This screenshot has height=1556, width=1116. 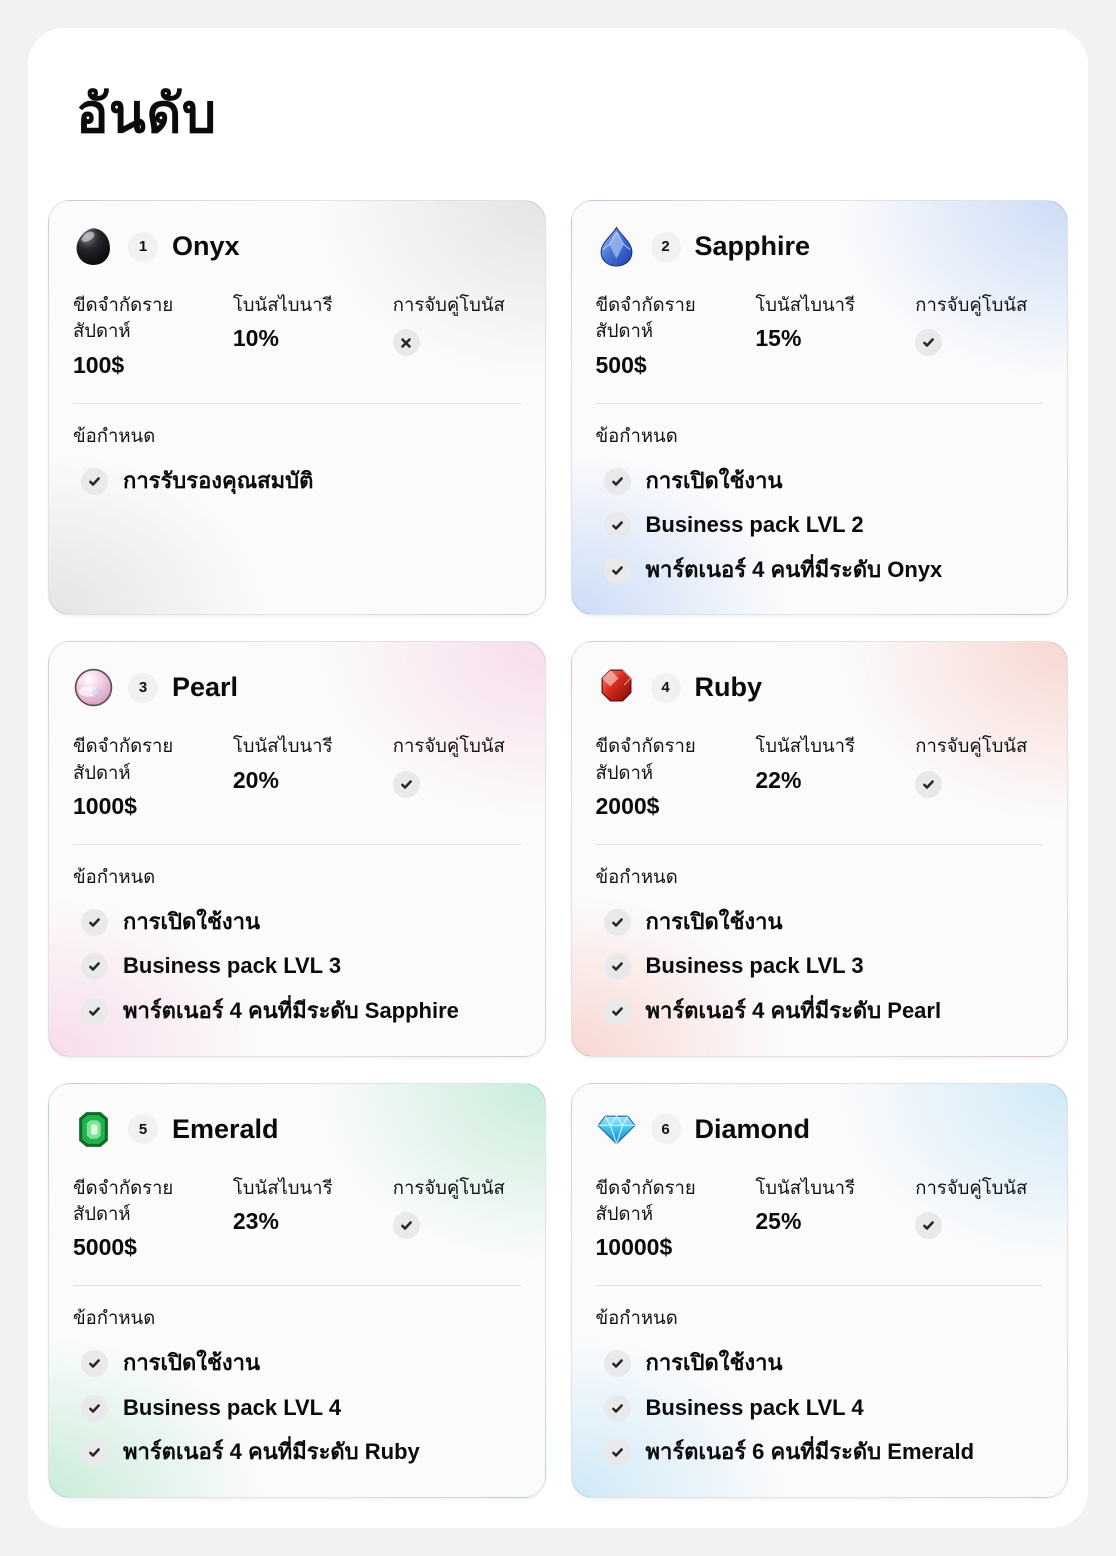 I want to click on binary-bonus-value: 10%, so click(x=255, y=338).